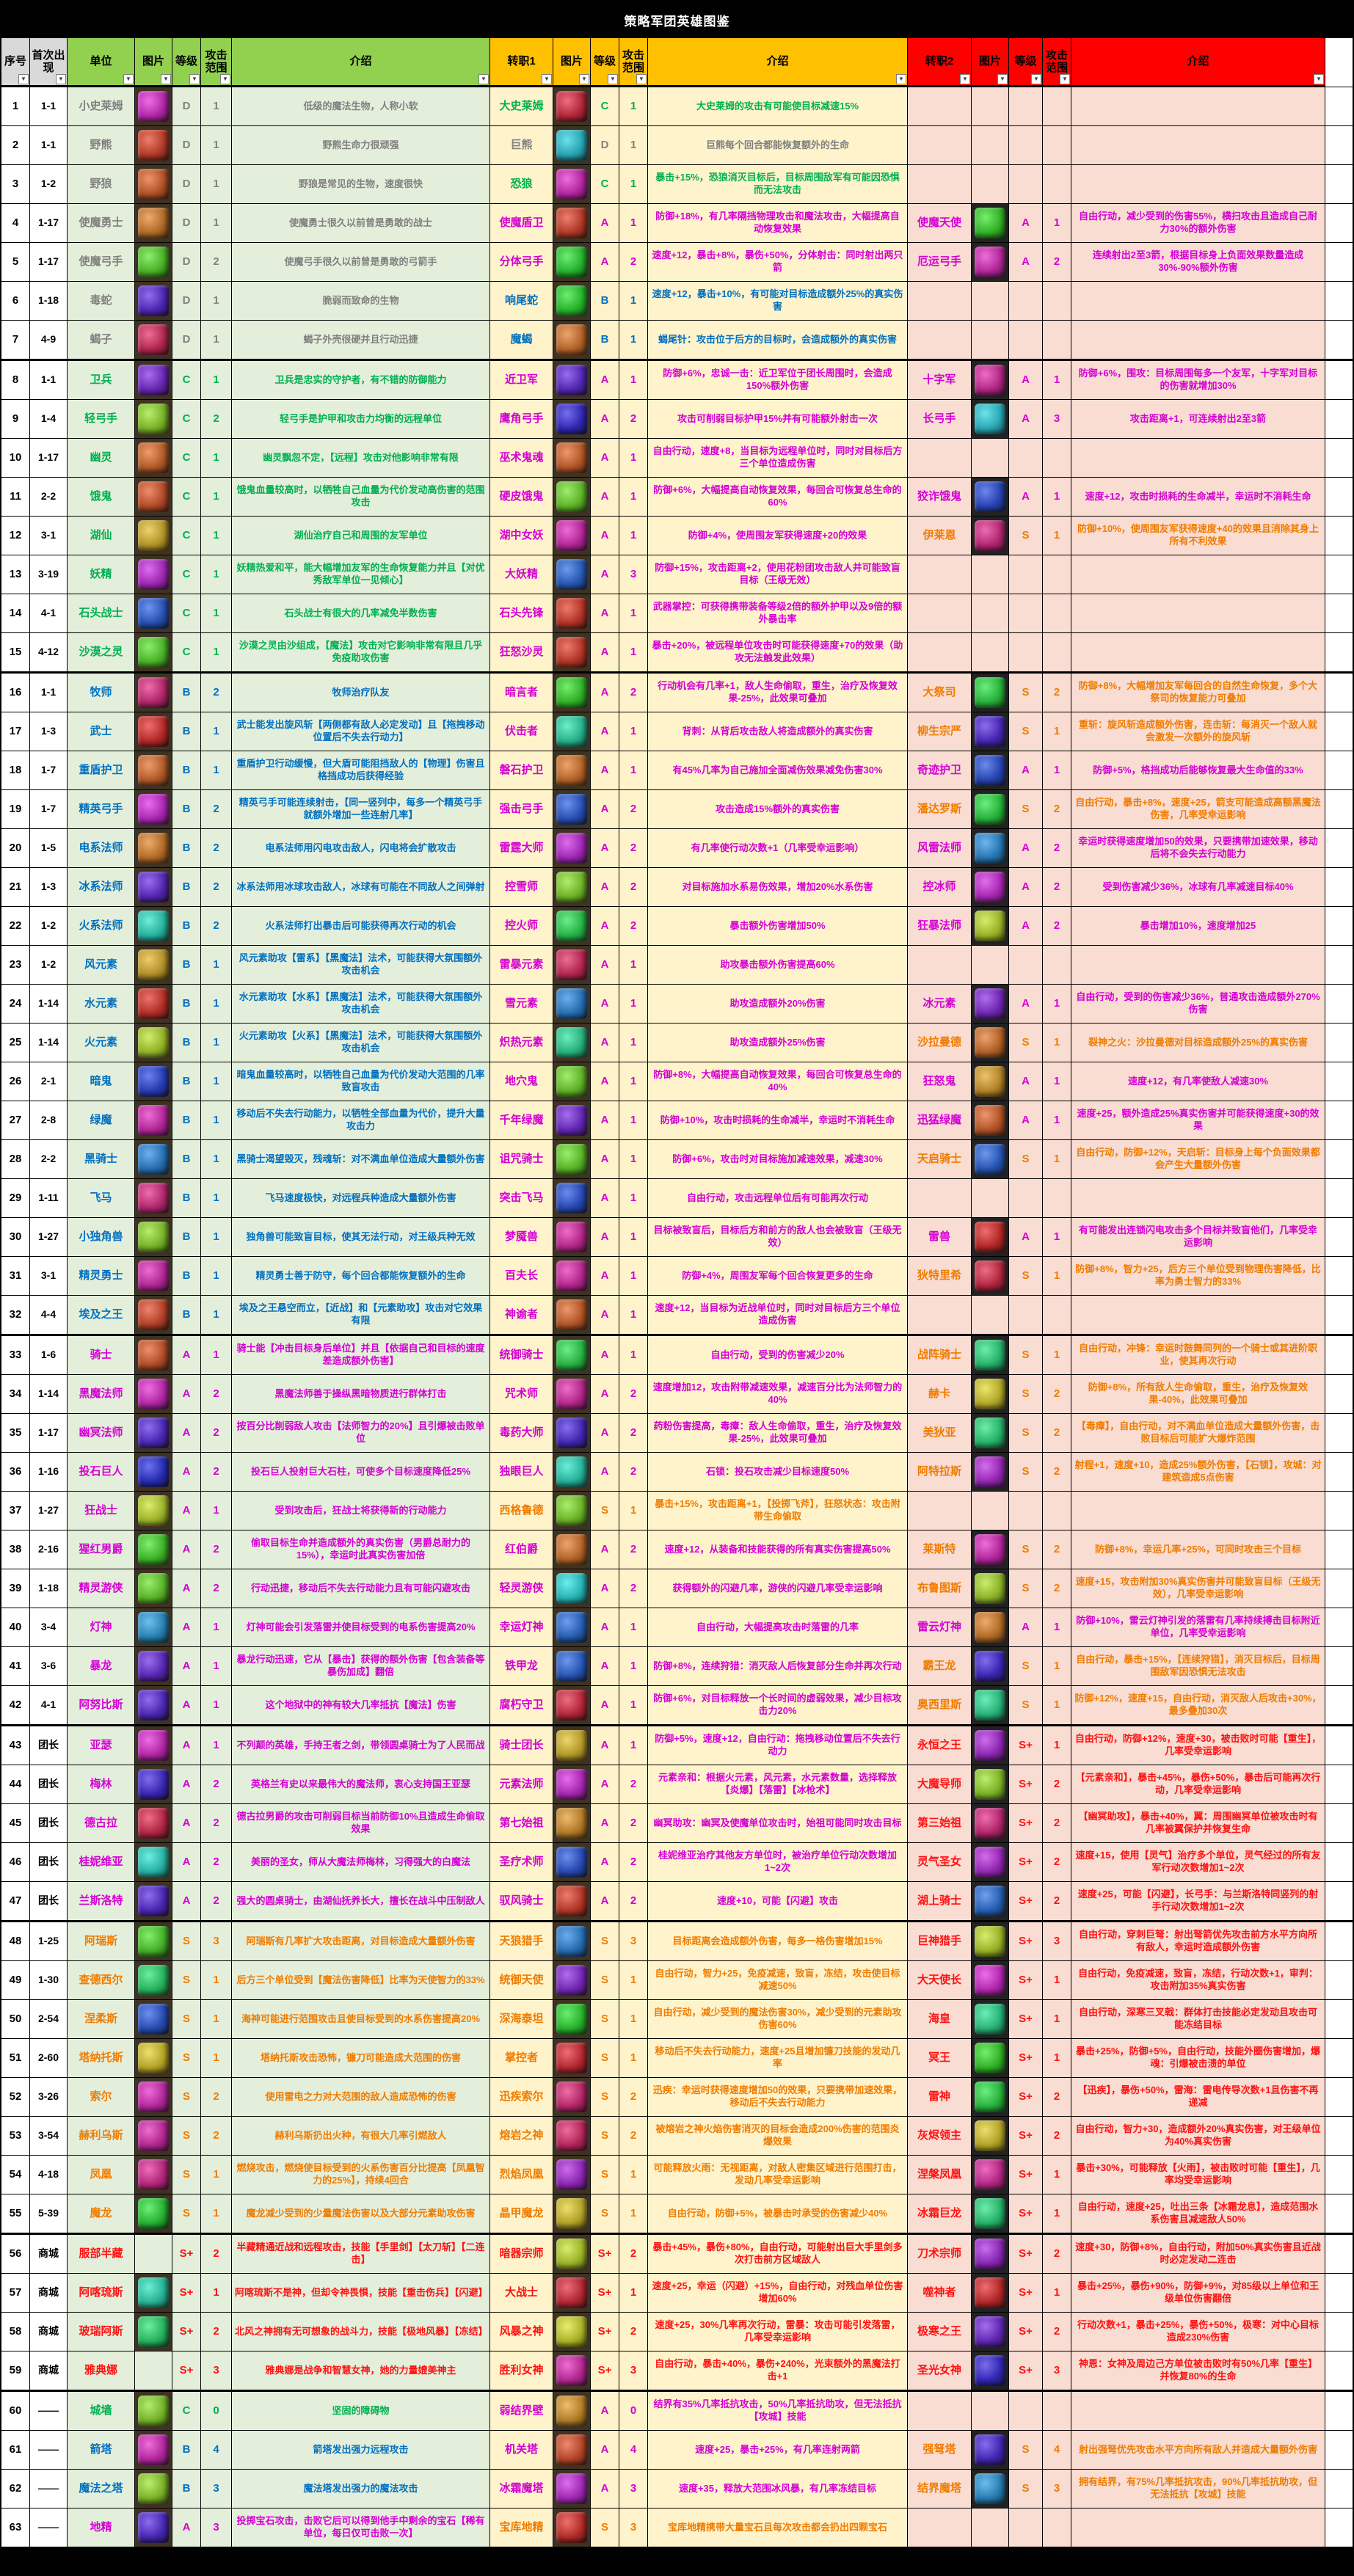 This screenshot has width=1354, height=2576. Describe the element at coordinates (101, 731) in the screenshot. I see `unit-name: 武士` at that location.